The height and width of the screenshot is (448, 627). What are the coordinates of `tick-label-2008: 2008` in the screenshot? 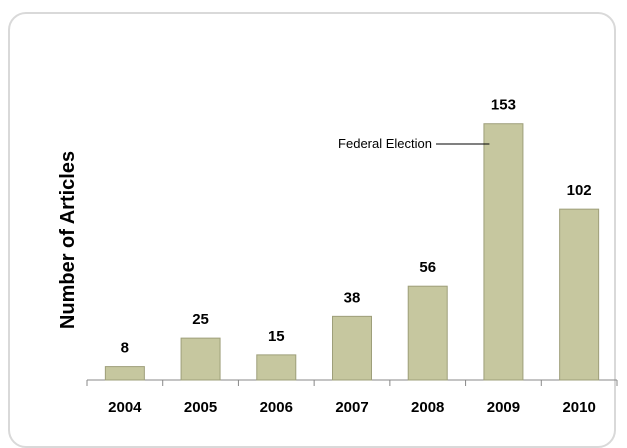 It's located at (427, 407).